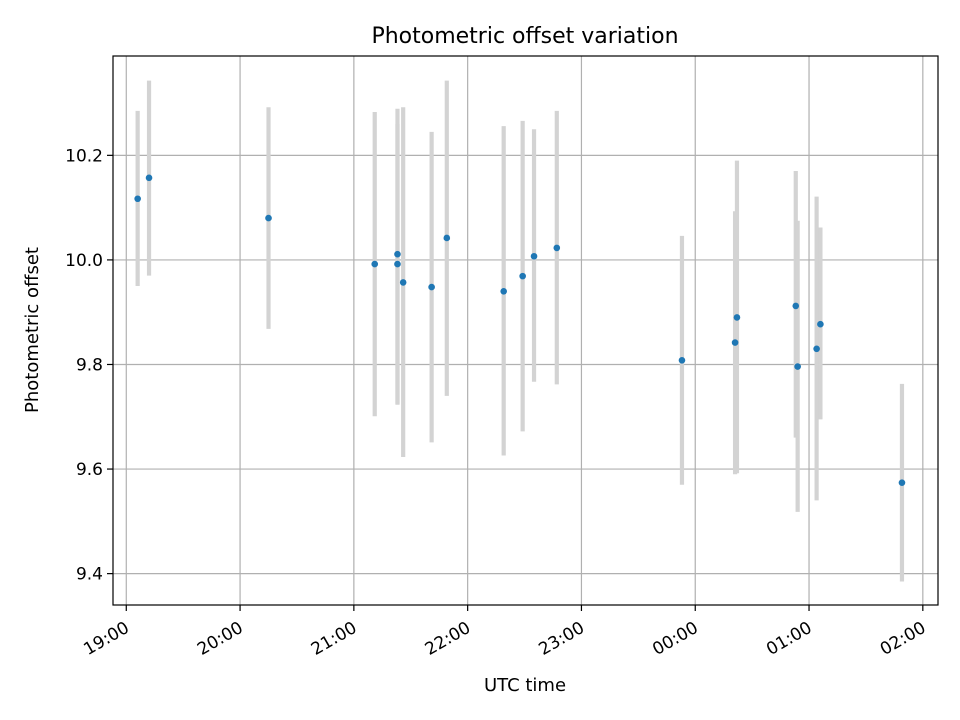 The image size is (960, 720). I want to click on y-tick-label: 9.4, so click(89, 575).